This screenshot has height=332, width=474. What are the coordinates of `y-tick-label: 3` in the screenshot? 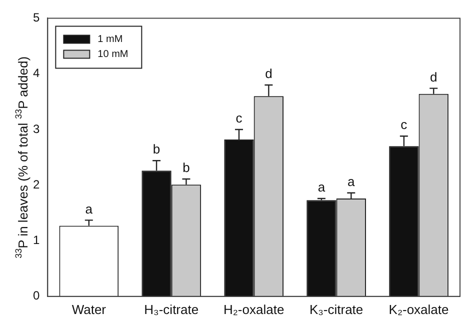 It's located at (36, 129).